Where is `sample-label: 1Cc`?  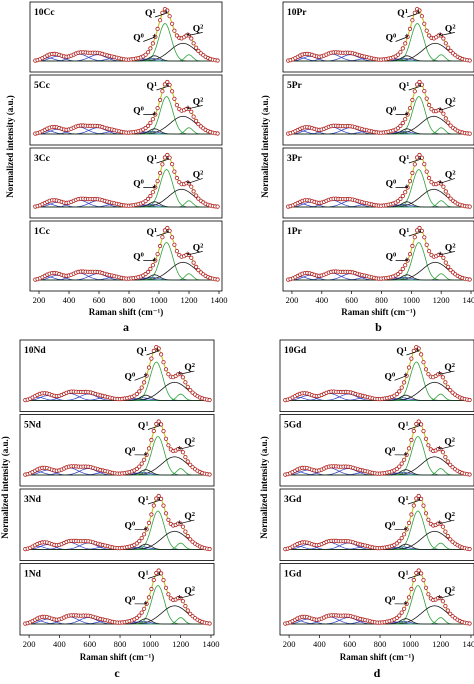 sample-label: 1Cc is located at coordinates (42, 232).